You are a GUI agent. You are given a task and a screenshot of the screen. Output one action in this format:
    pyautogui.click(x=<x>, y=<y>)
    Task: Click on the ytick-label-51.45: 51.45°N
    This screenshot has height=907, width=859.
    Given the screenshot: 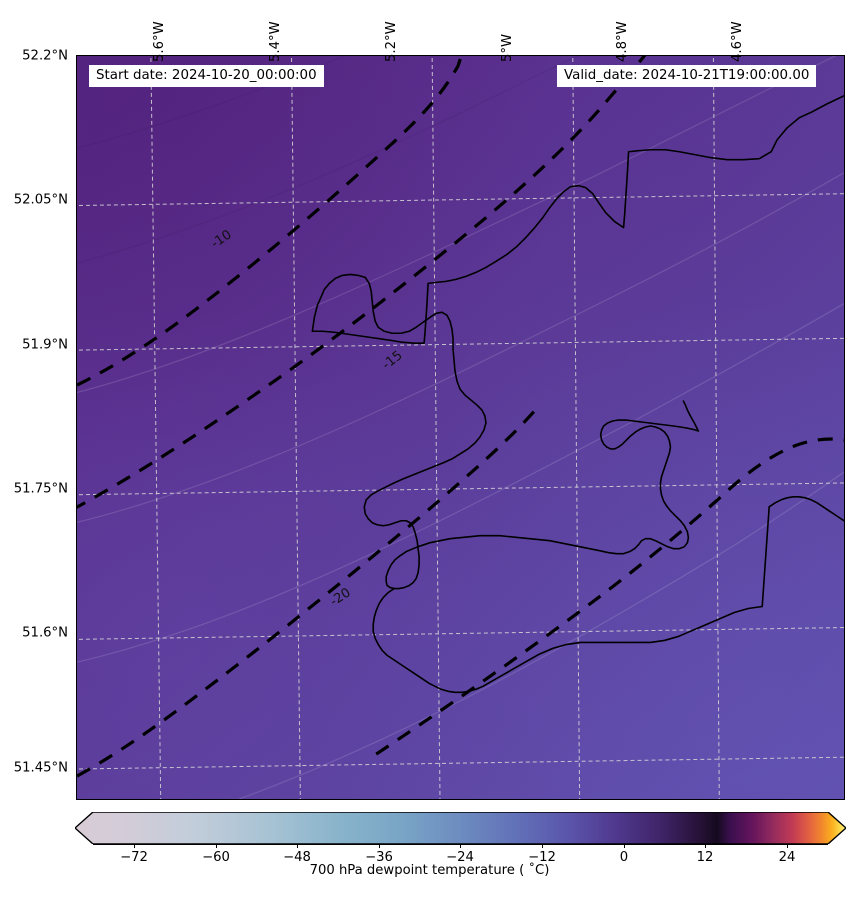 What is the action you would take?
    pyautogui.click(x=40, y=768)
    